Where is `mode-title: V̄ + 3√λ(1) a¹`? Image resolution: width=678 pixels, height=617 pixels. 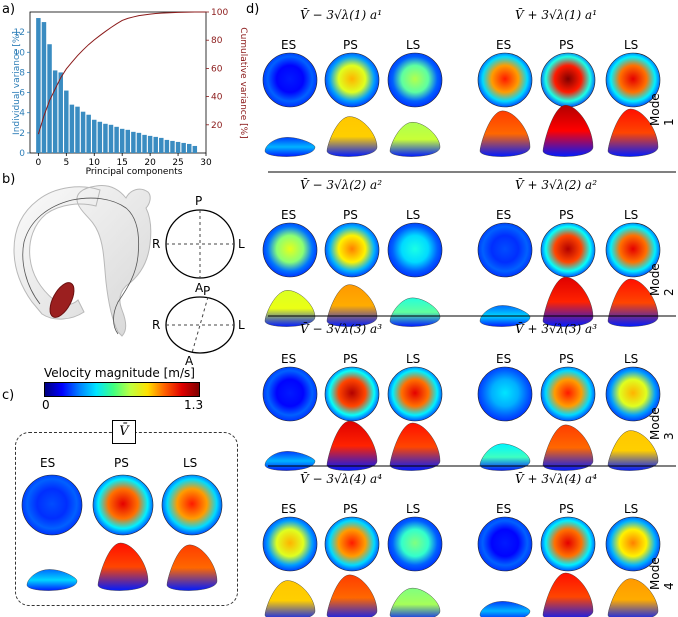
mode-title: V̄ + 3√λ(1) a¹ is located at coordinates (556, 15).